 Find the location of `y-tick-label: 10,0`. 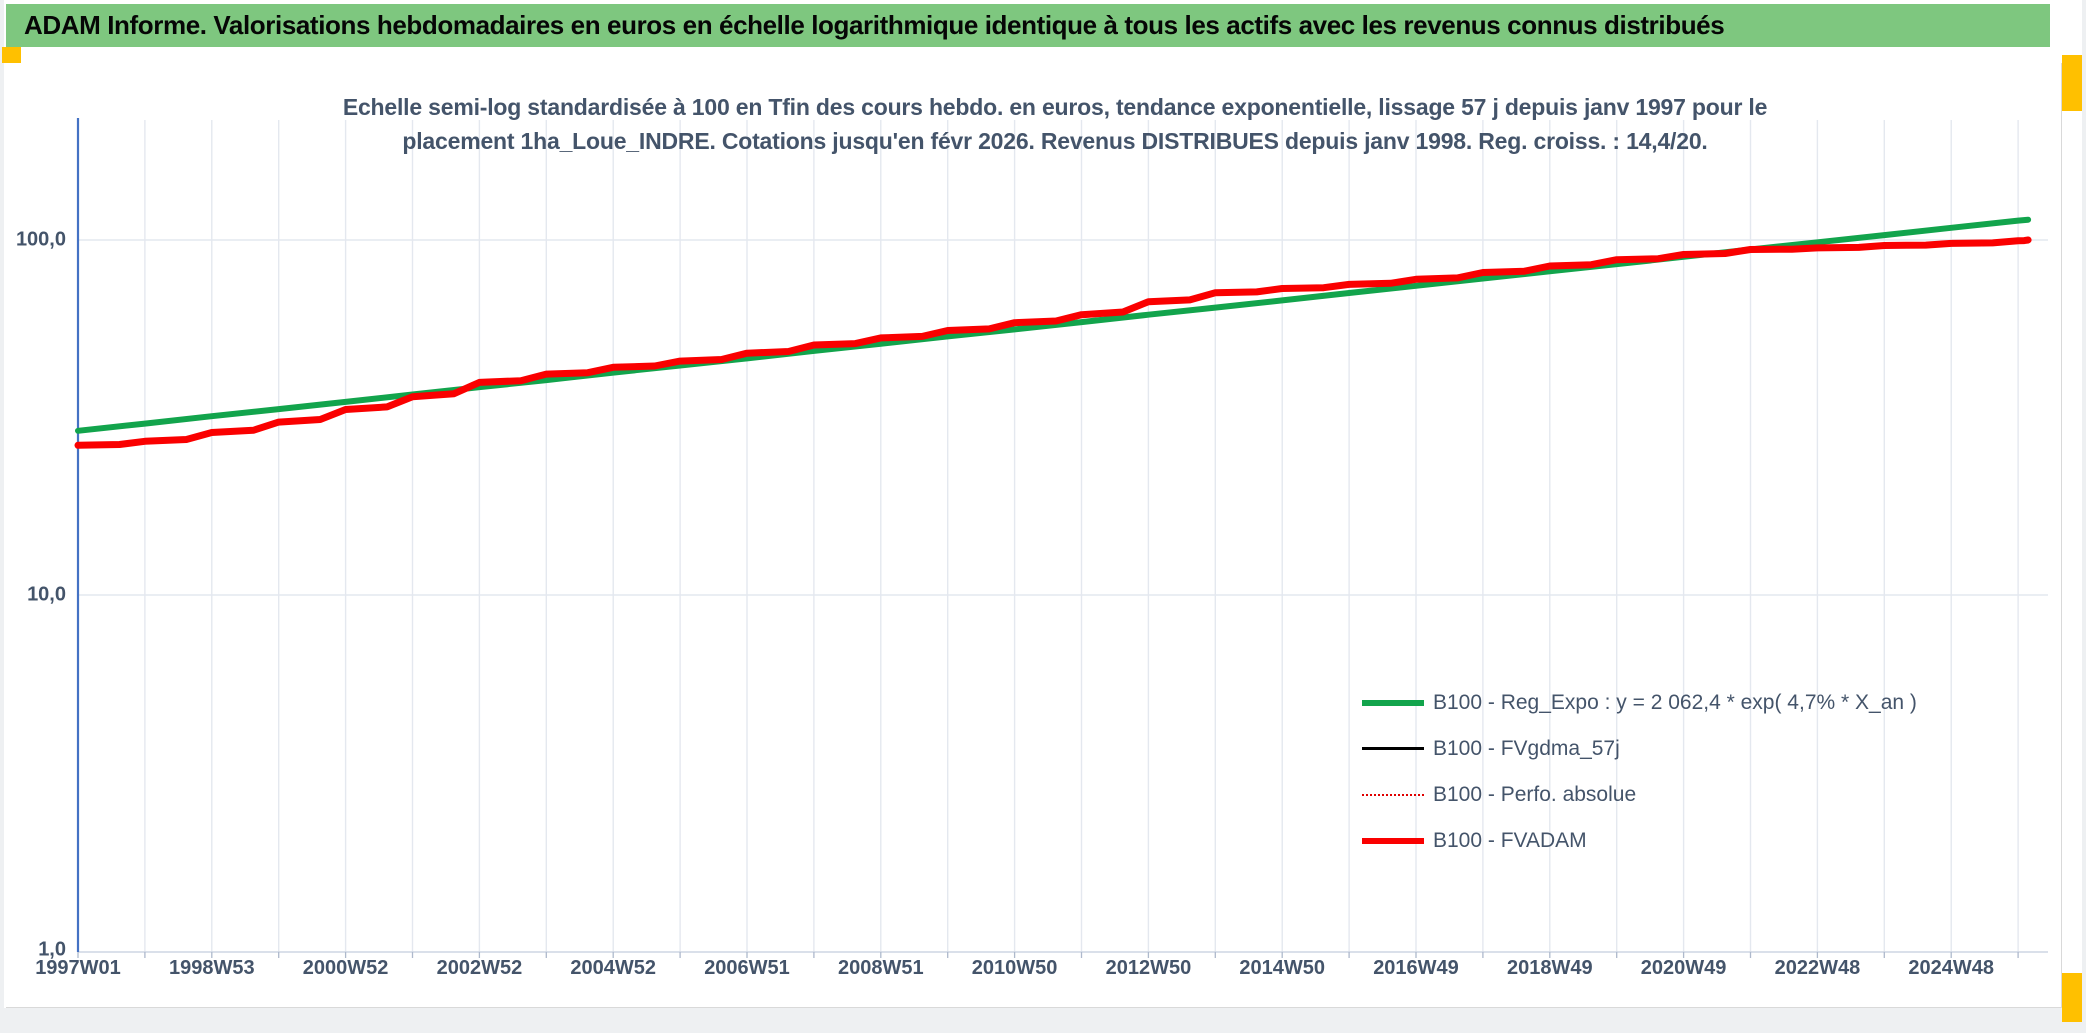

y-tick-label: 10,0 is located at coordinates (46, 594).